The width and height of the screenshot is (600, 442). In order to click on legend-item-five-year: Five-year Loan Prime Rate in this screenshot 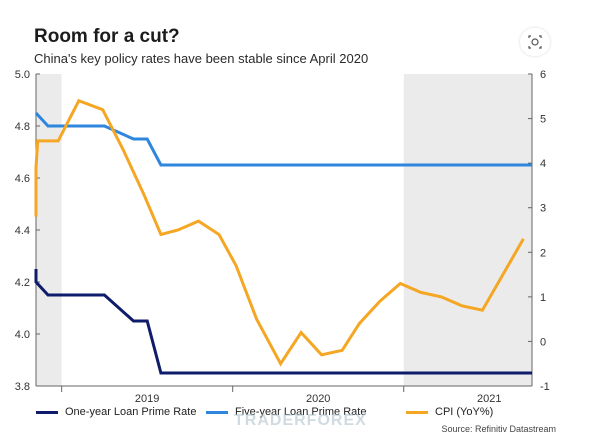, I will do `click(306, 412)`.